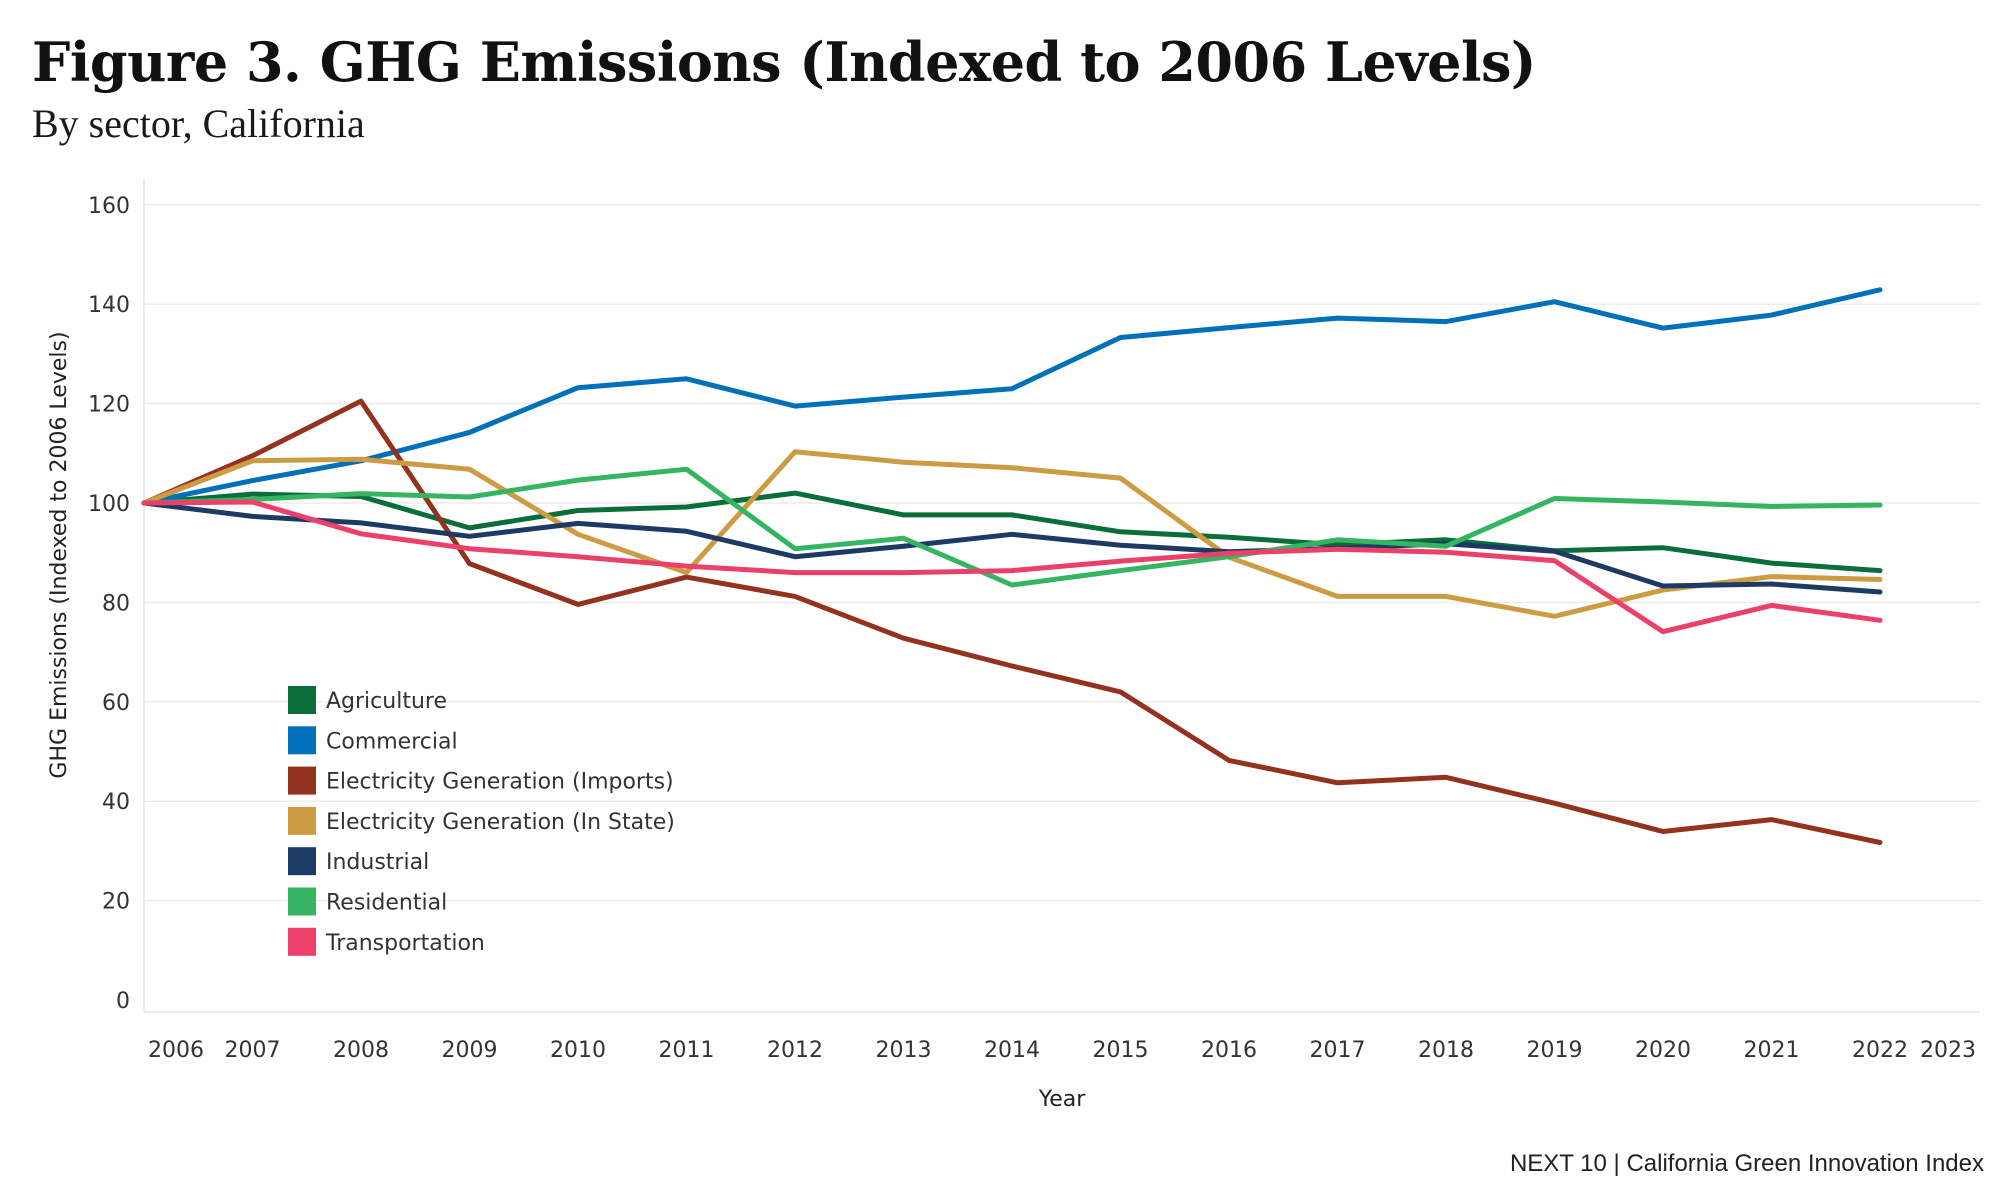 This screenshot has height=1198, width=1998. I want to click on x-tick-label: 2019, so click(1555, 1050).